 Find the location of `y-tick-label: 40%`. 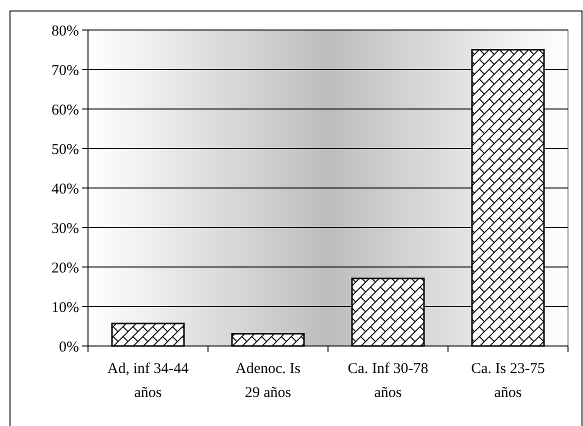

y-tick-label: 40% is located at coordinates (65, 189).